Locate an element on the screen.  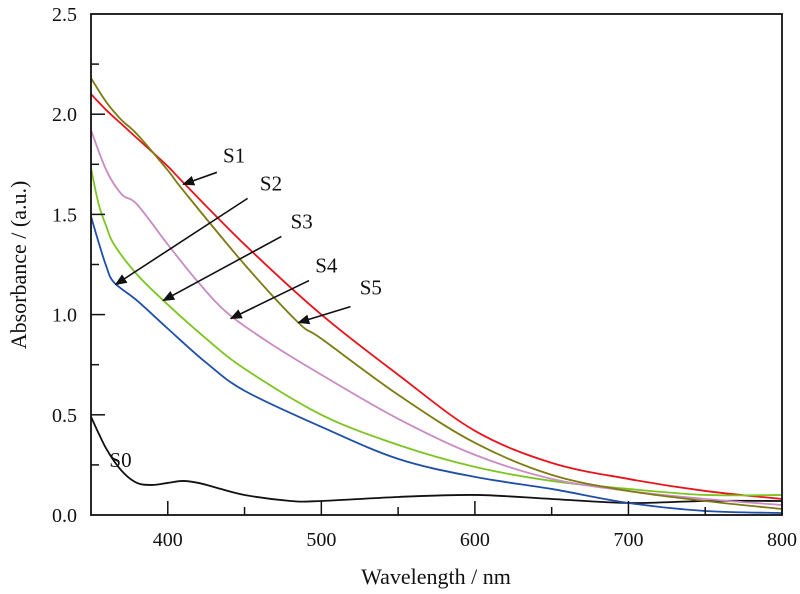
y-tick-label: 2.0 is located at coordinates (64, 115).